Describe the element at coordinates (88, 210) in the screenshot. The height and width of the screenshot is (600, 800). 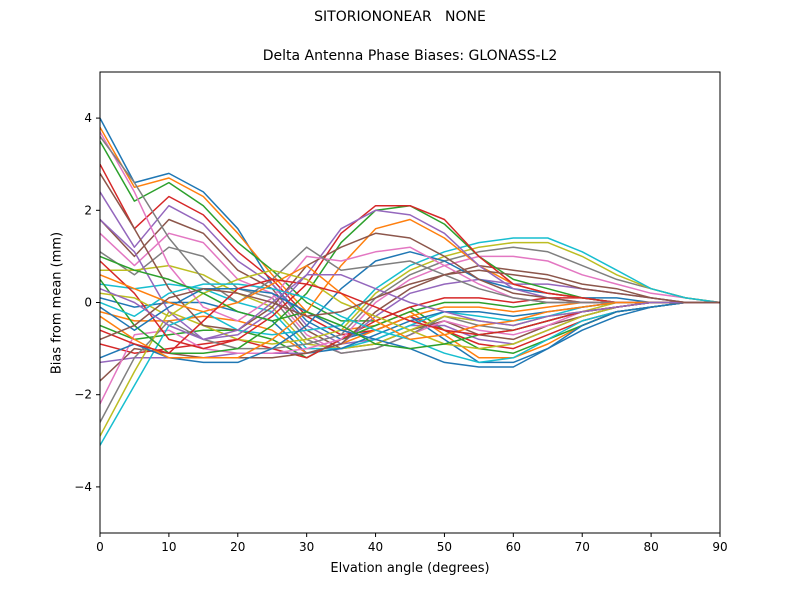
I see `y-tick-label: 2` at that location.